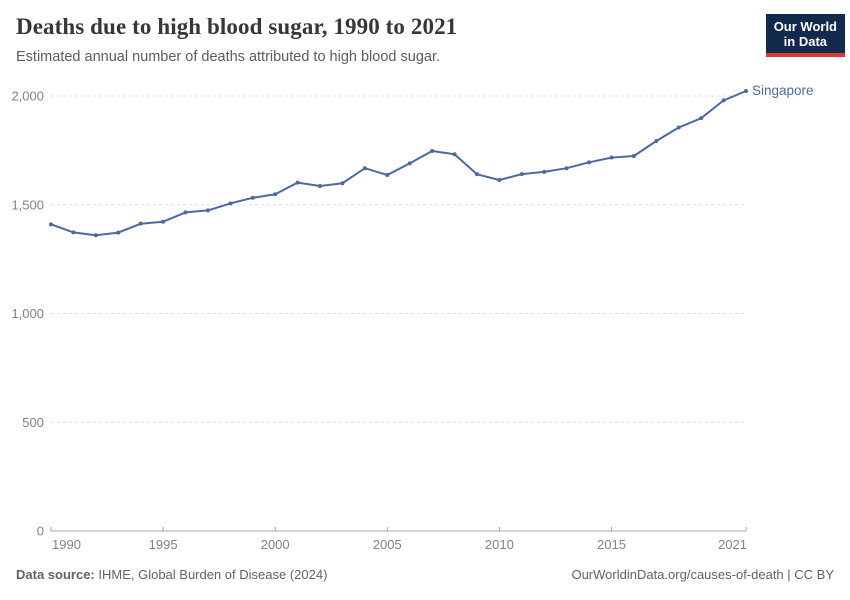 This screenshot has height=600, width=850. What do you see at coordinates (163, 544) in the screenshot?
I see `x-tick-label: 1995` at bounding box center [163, 544].